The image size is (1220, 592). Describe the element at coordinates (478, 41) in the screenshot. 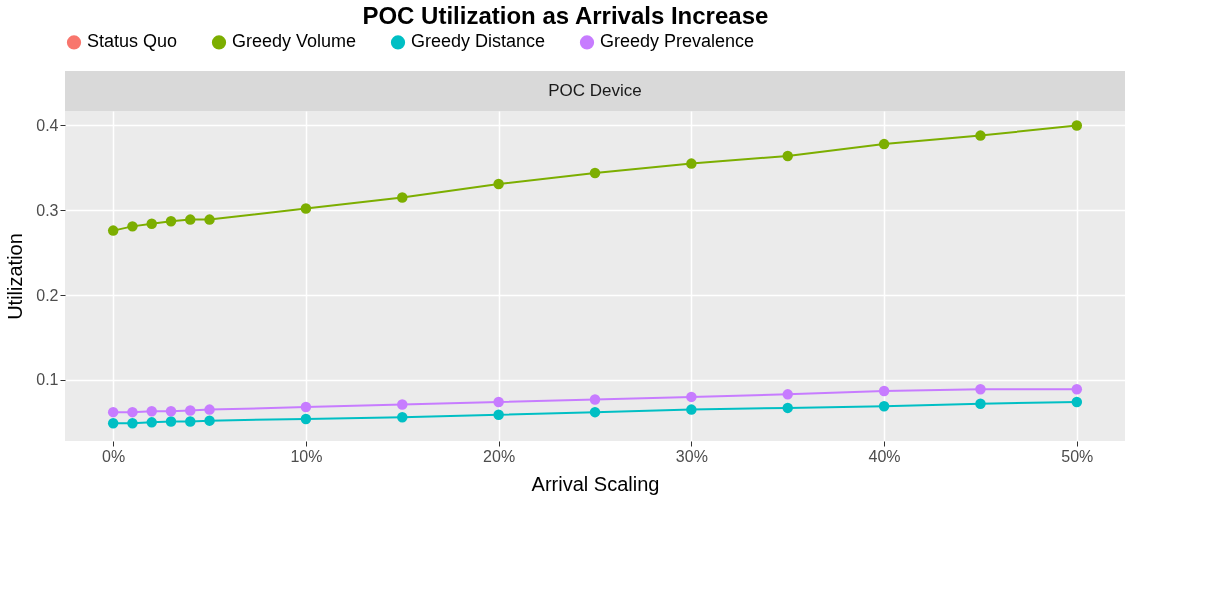

I see `legend-label: Greedy Distance` at that location.